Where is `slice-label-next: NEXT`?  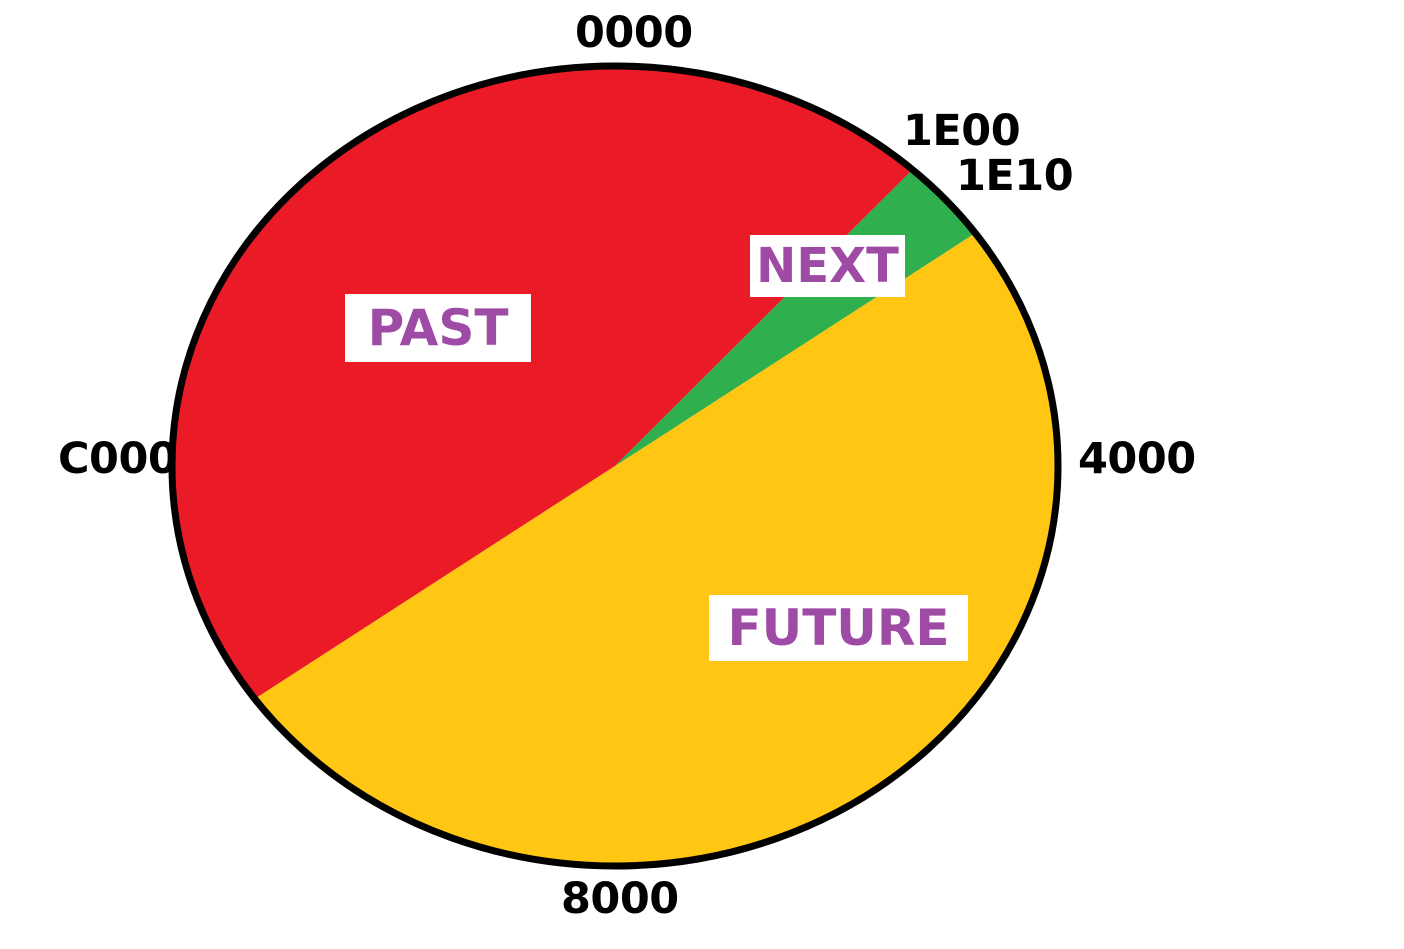
slice-label-next: NEXT is located at coordinates (827, 266).